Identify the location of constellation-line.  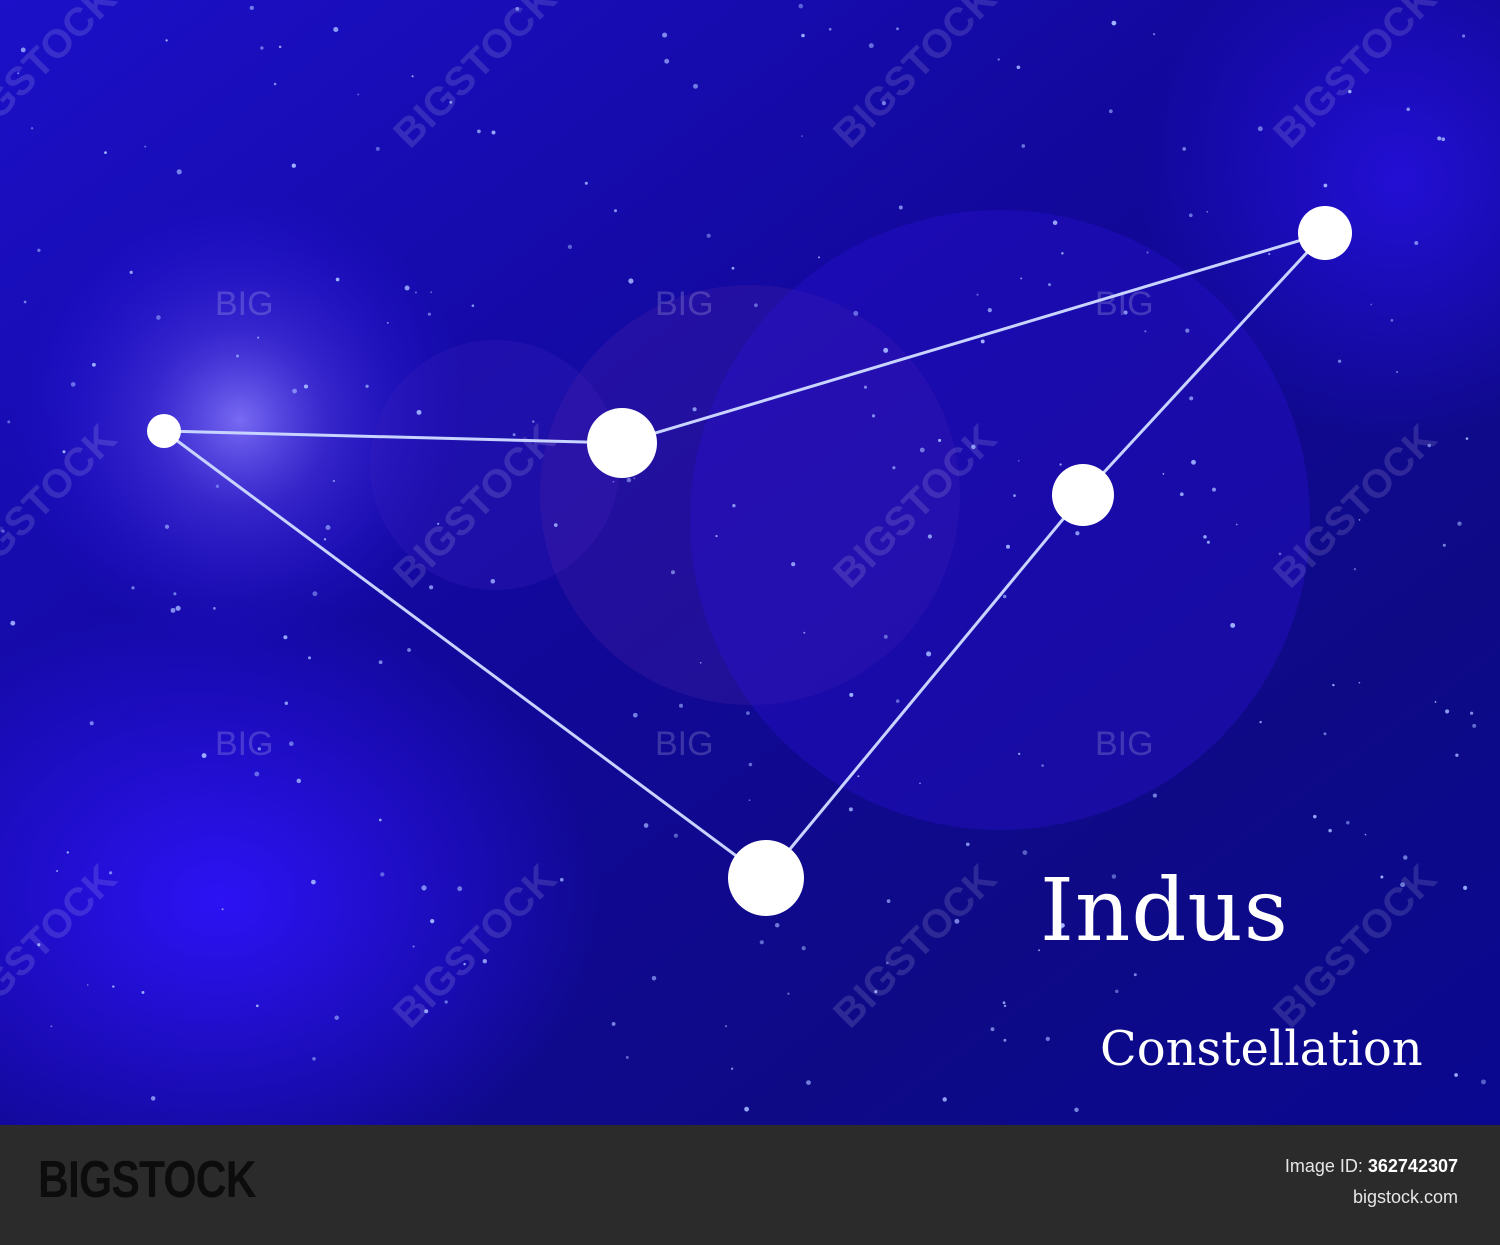
(973, 338).